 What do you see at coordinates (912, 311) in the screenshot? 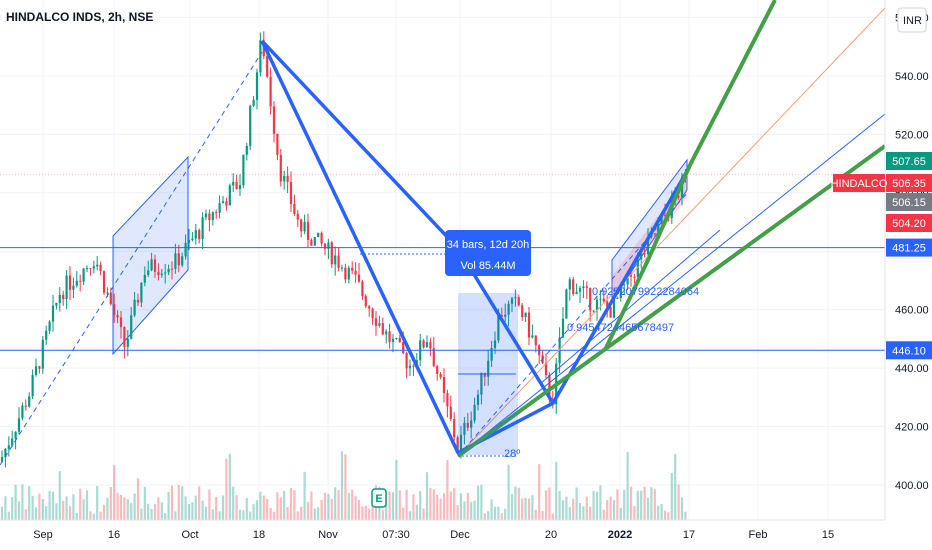
I see `y-tick-label: 460.00` at bounding box center [912, 311].